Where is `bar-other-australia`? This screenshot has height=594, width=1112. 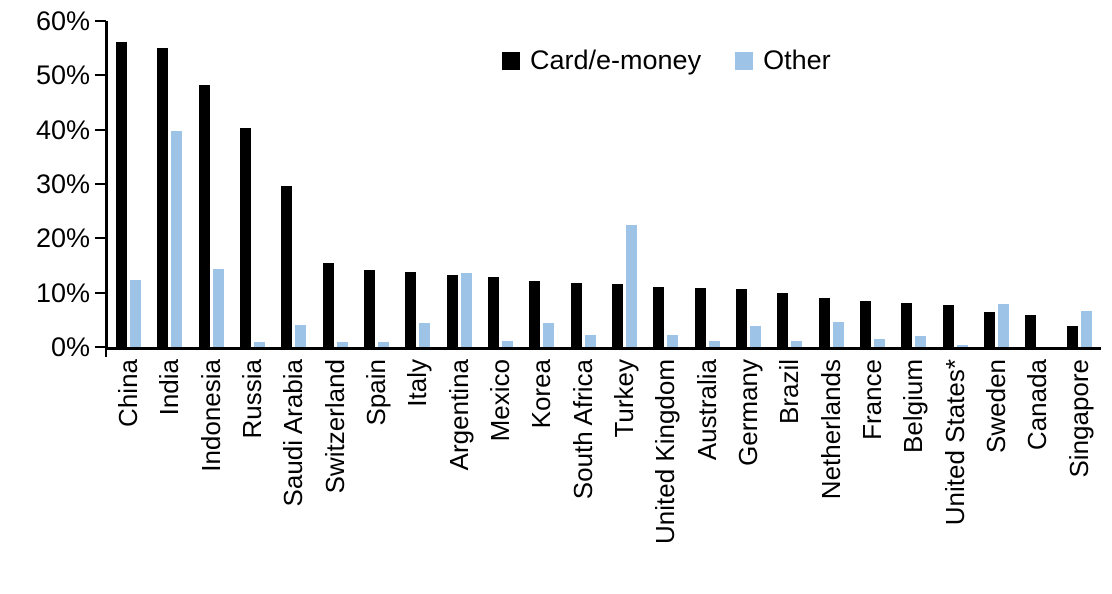 bar-other-australia is located at coordinates (714, 343).